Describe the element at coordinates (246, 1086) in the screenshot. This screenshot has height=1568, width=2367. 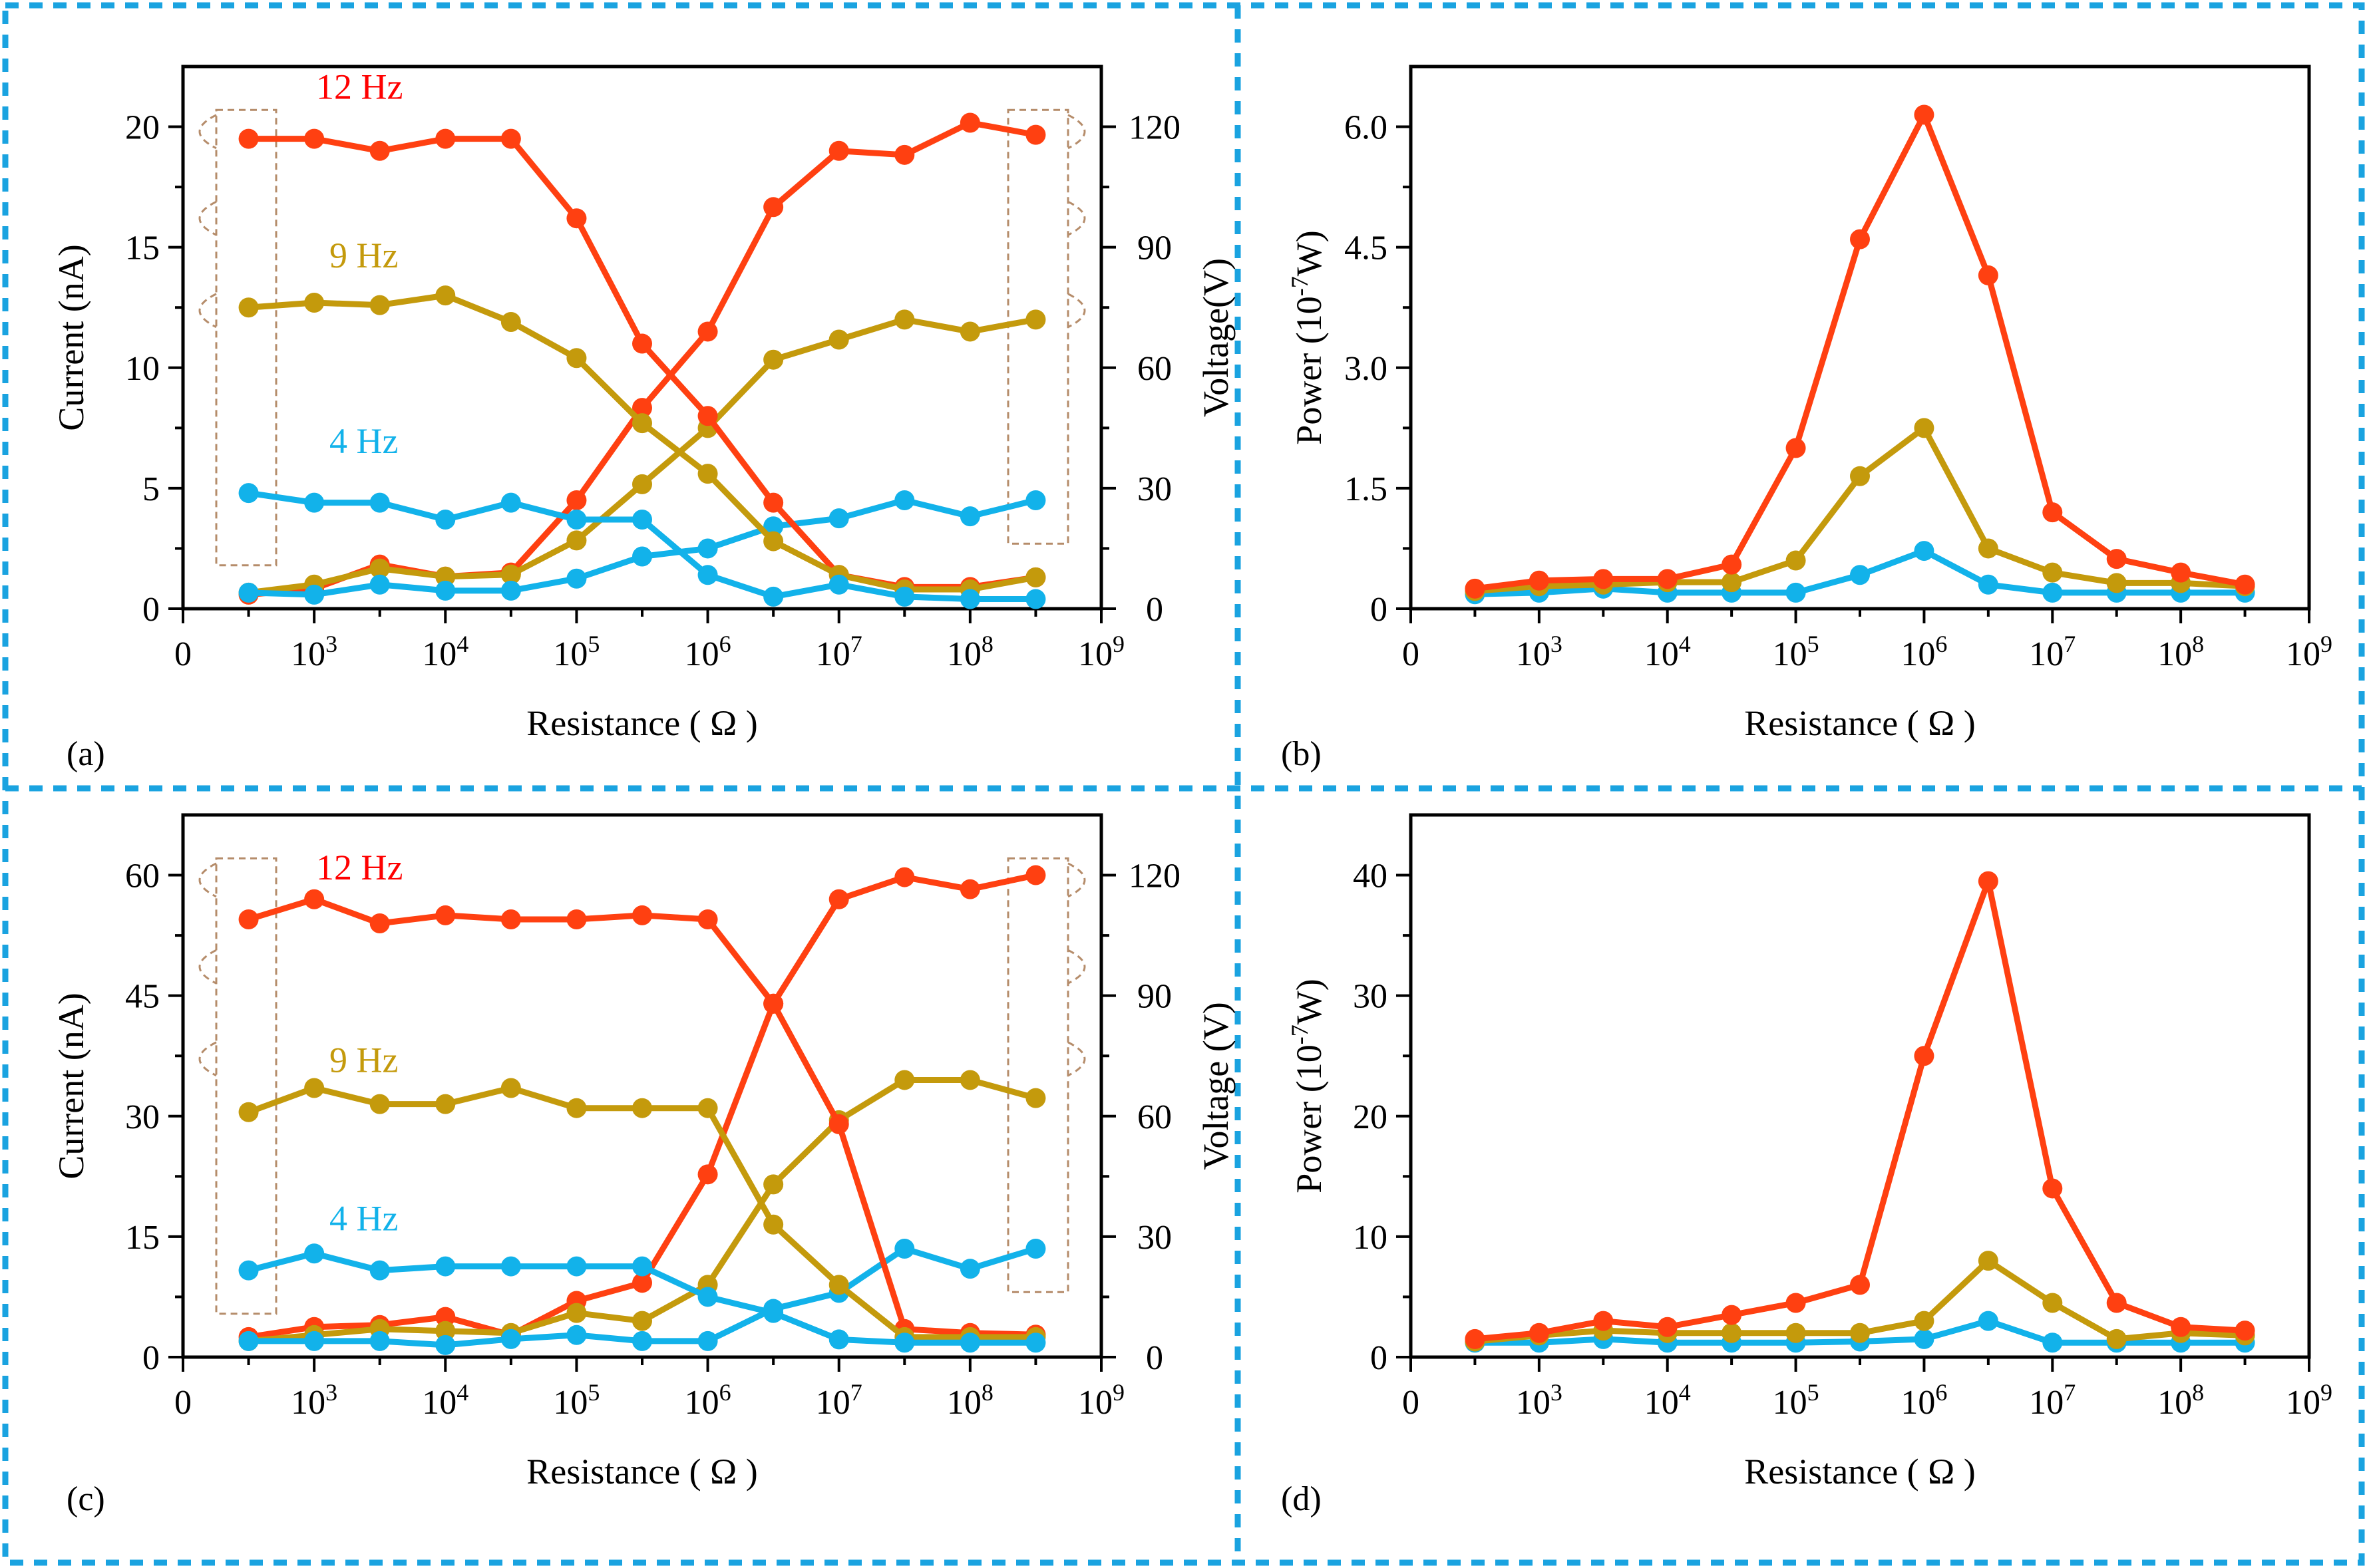
I see `current-bracket-left` at that location.